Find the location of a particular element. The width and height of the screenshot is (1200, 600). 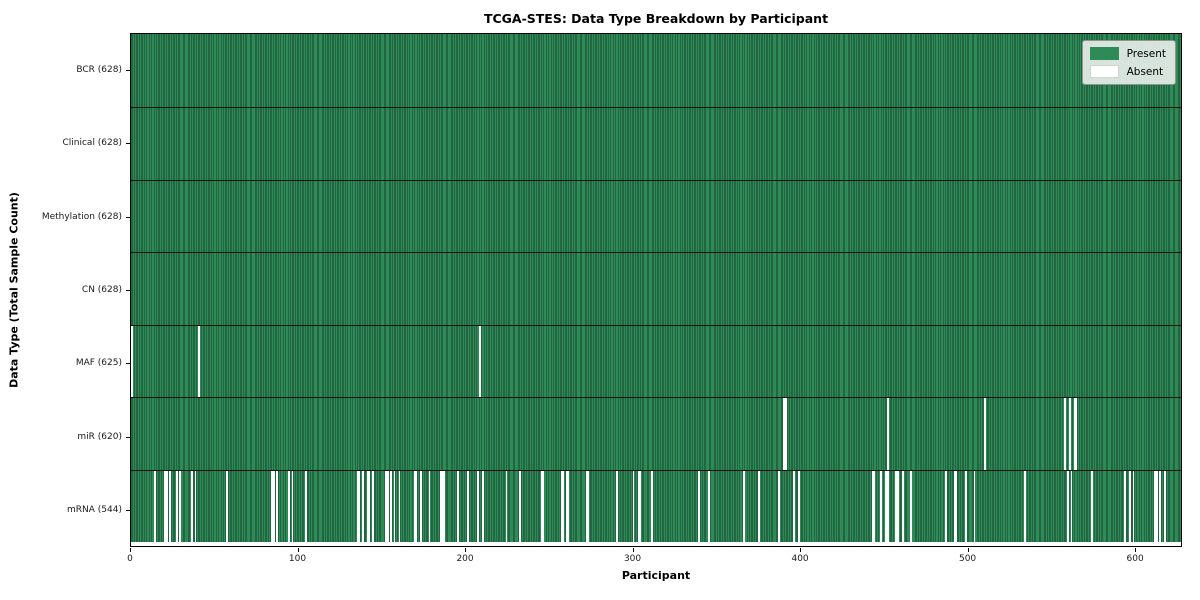

heatmap-row-cn is located at coordinates (656, 288).